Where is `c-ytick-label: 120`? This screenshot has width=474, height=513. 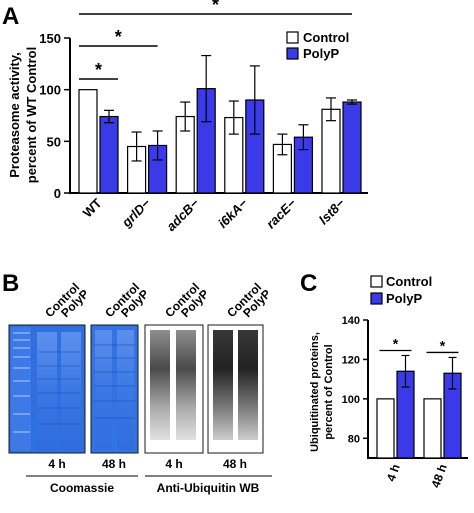
c-ytick-label: 120 is located at coordinates (351, 360).